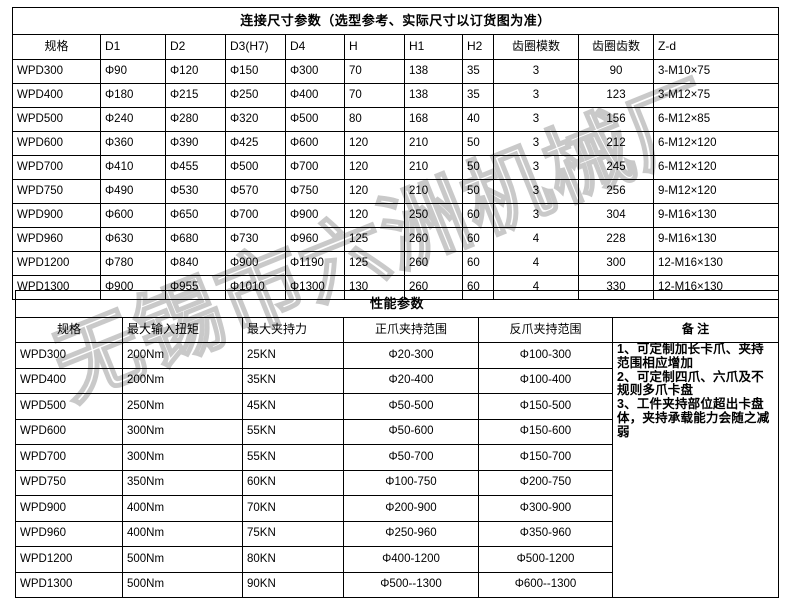  What do you see at coordinates (716, 263) in the screenshot?
I see `cell-zd: 12-M16×130` at bounding box center [716, 263].